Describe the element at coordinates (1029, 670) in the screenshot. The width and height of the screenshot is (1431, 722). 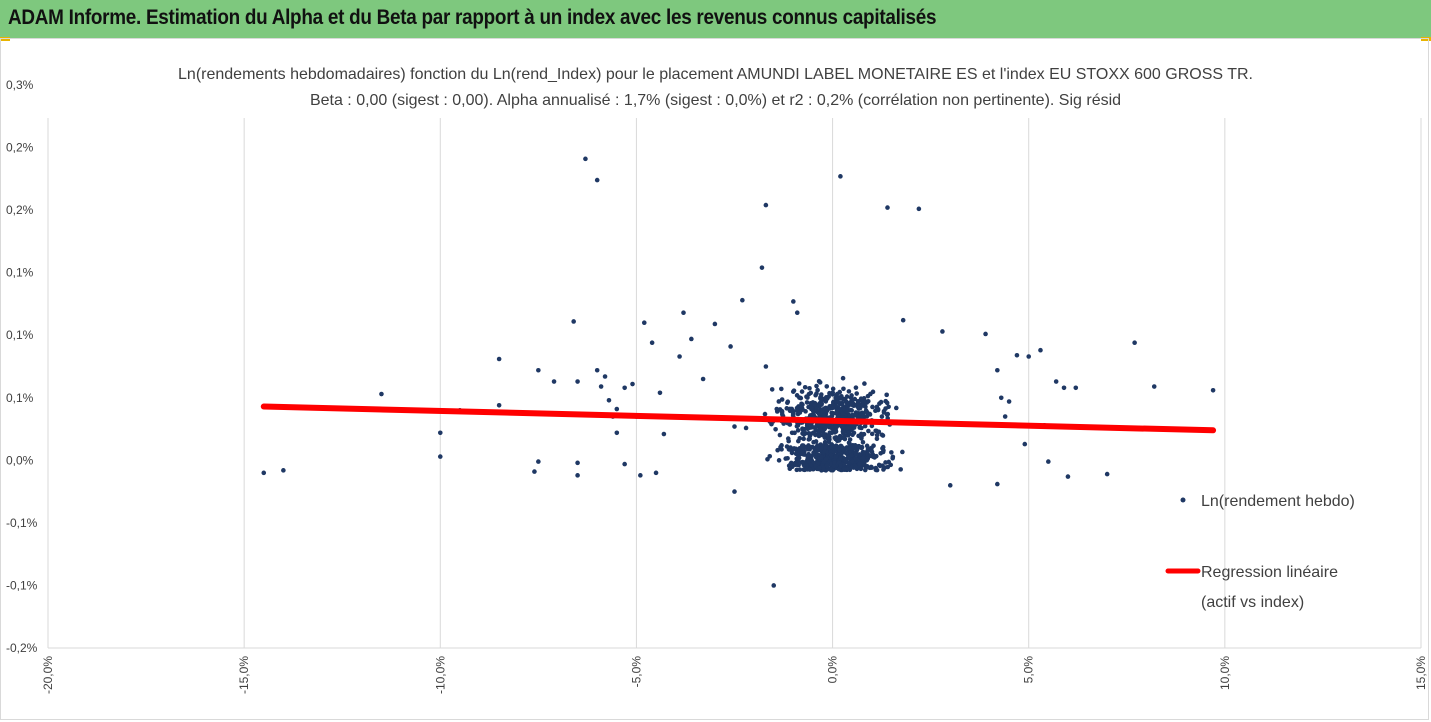
I see `x-tick-label: 5,0%` at that location.